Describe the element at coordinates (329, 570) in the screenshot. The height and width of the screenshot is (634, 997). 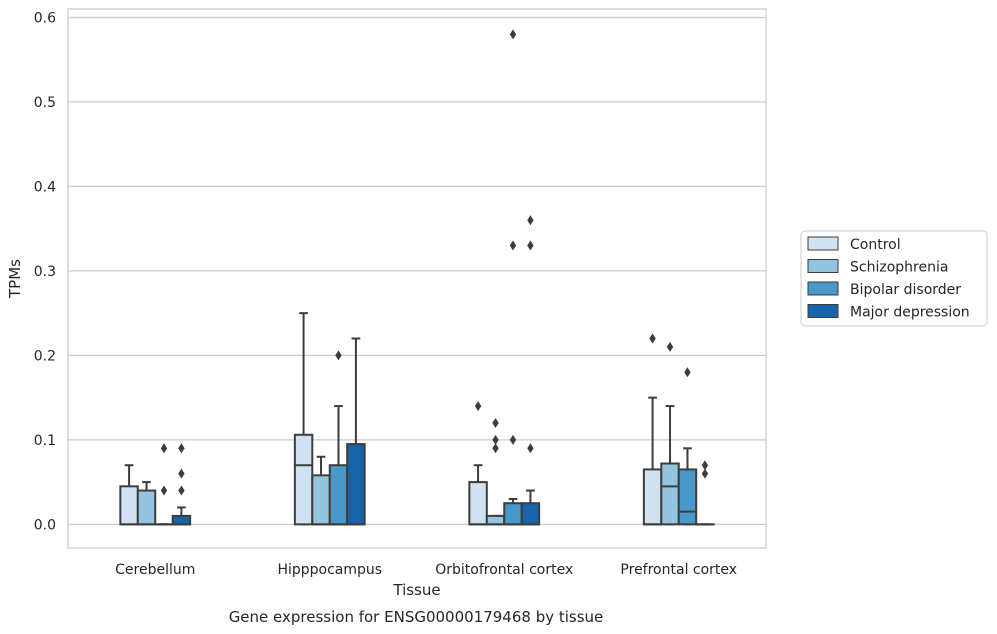
I see `x-tick-label: Hipppocampus` at that location.